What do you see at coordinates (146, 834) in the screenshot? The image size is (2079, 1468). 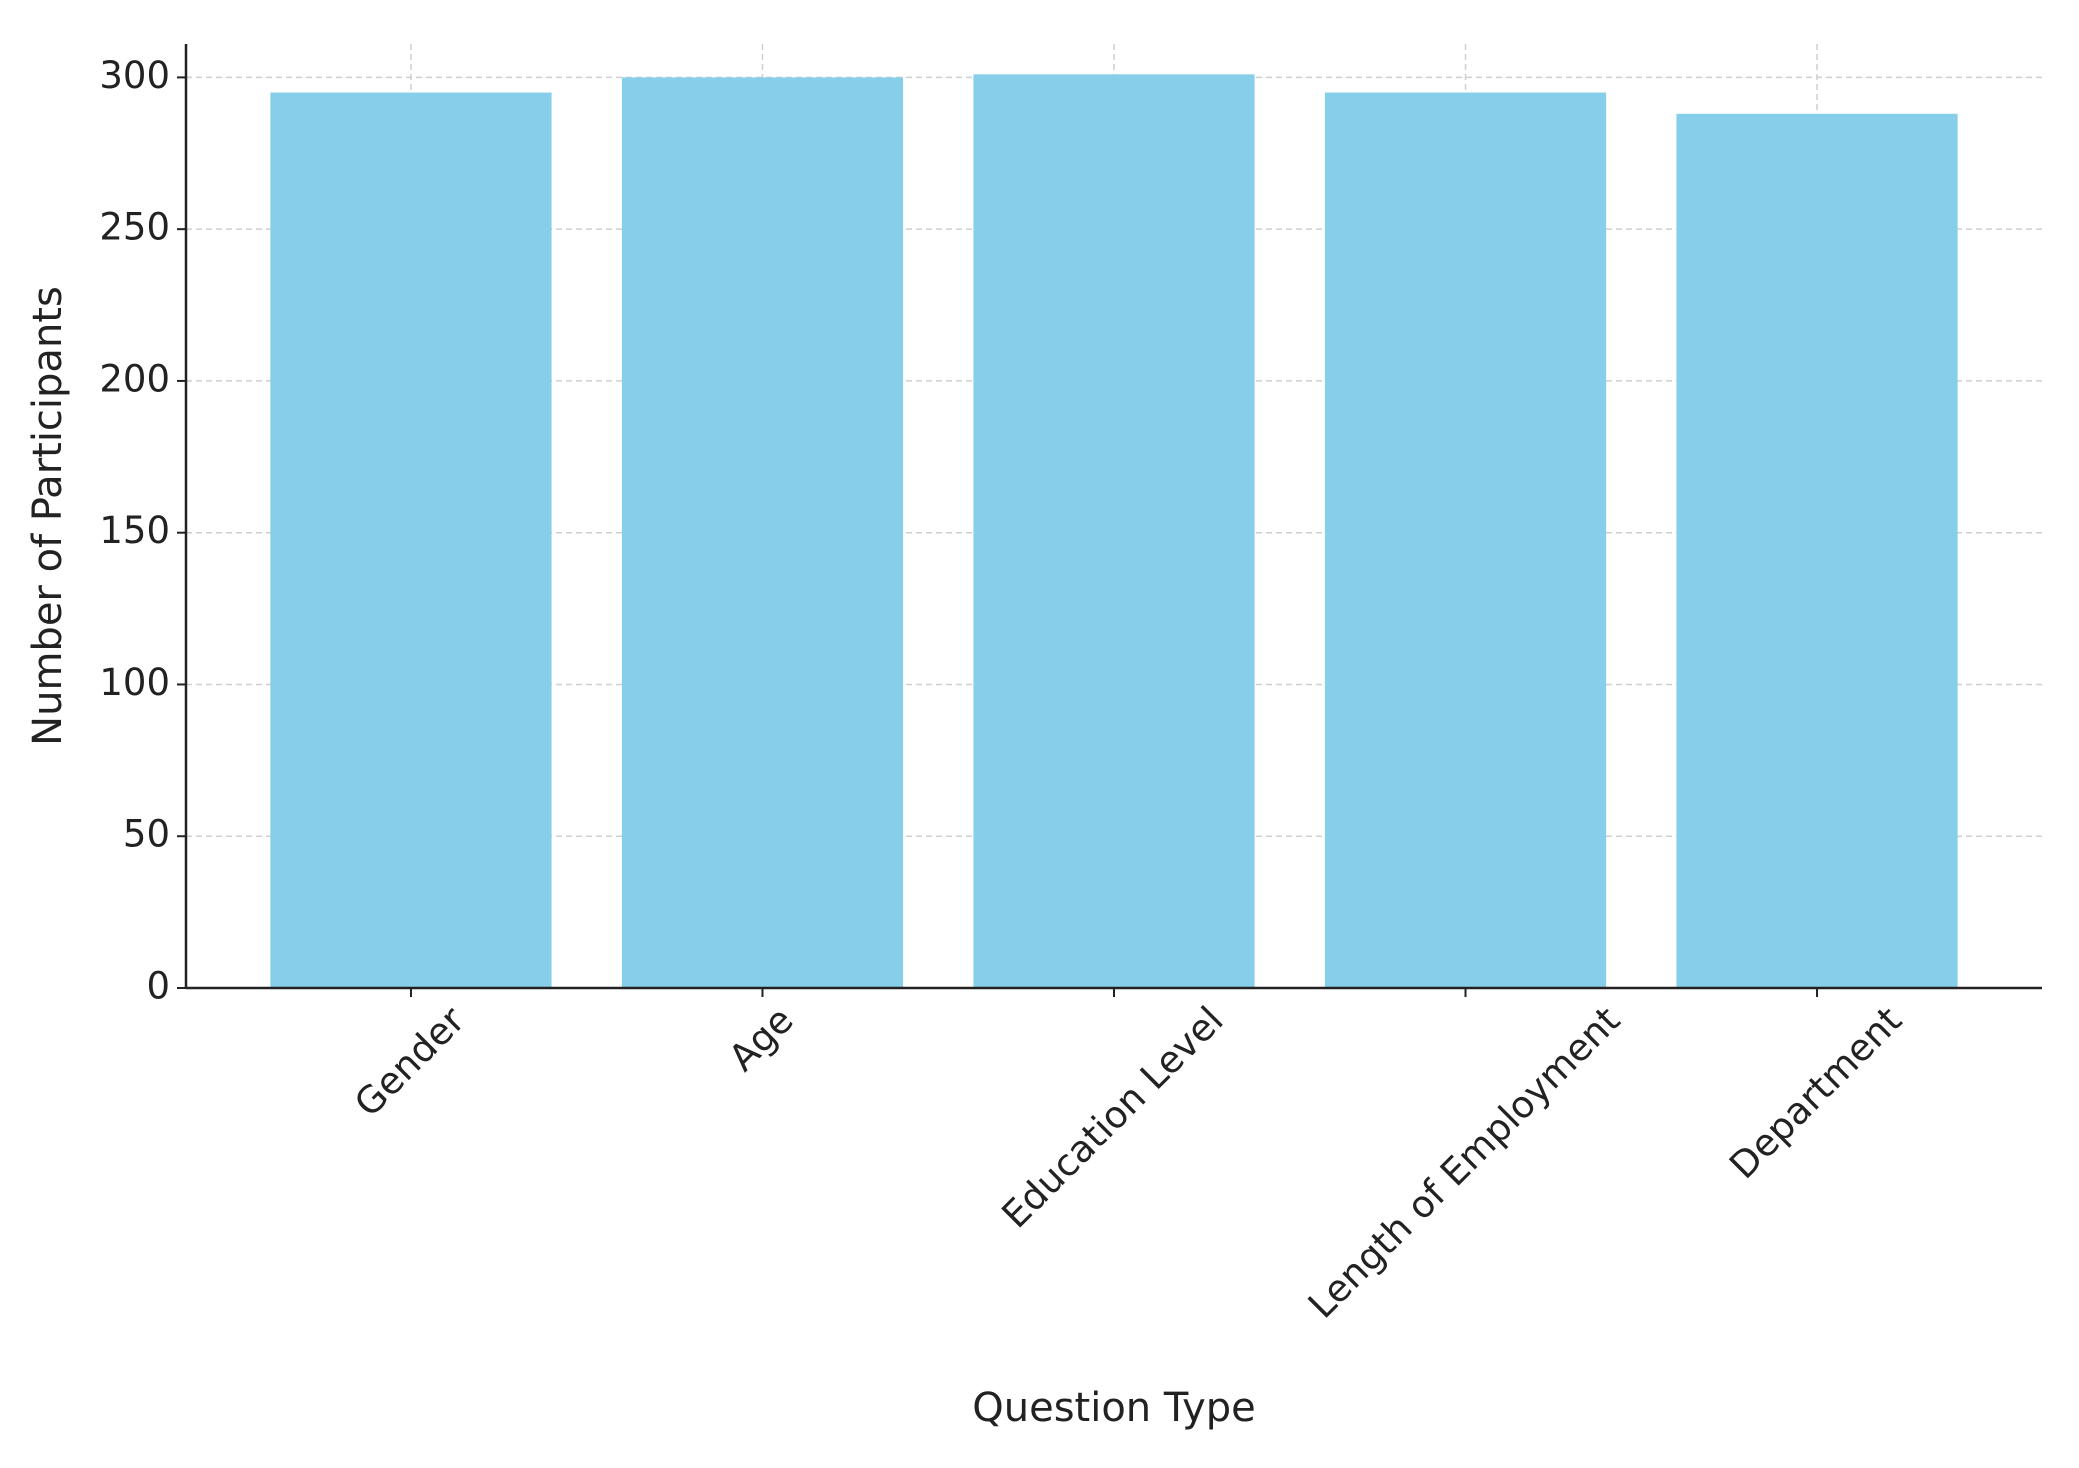 I see `y-tick-label: 50` at bounding box center [146, 834].